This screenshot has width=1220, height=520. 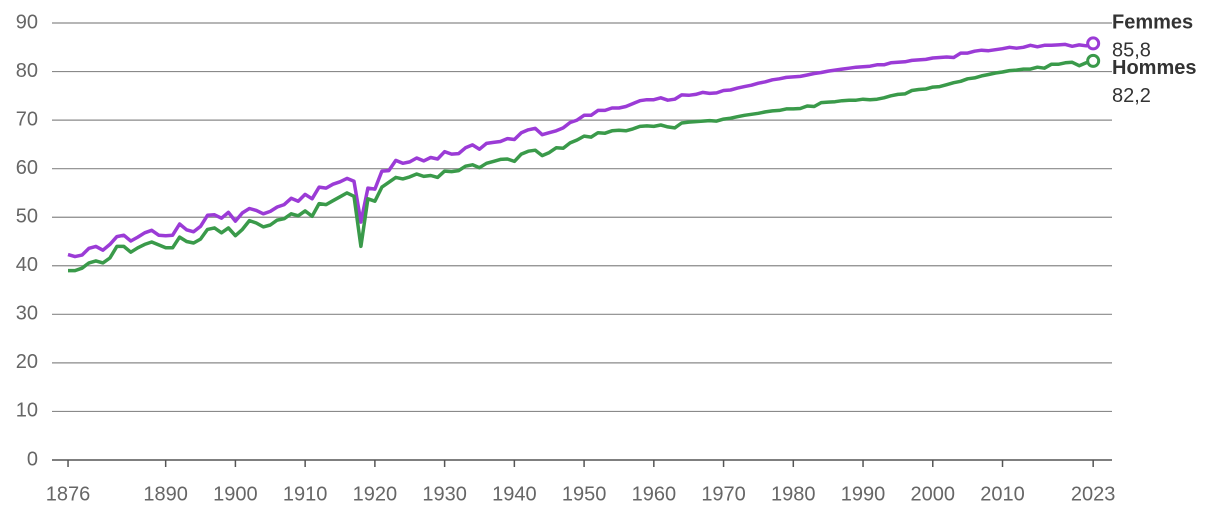 I want to click on x-tick-label: 1930, so click(x=444, y=494).